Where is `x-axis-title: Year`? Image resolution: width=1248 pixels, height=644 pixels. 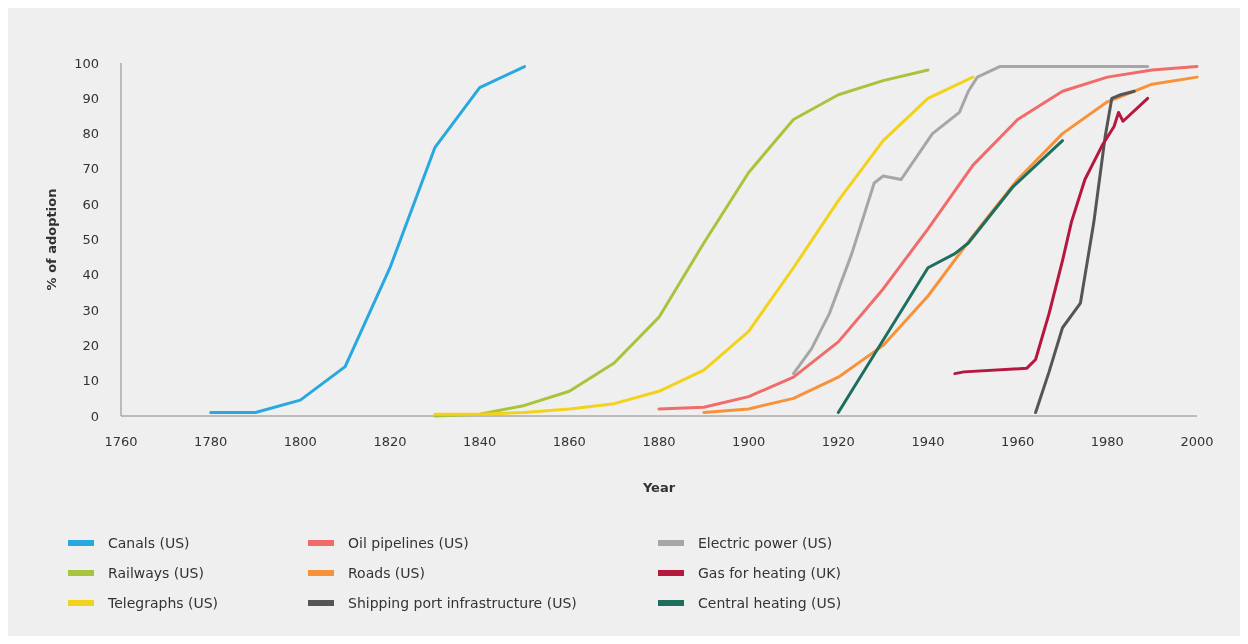 x-axis-title: Year is located at coordinates (658, 487).